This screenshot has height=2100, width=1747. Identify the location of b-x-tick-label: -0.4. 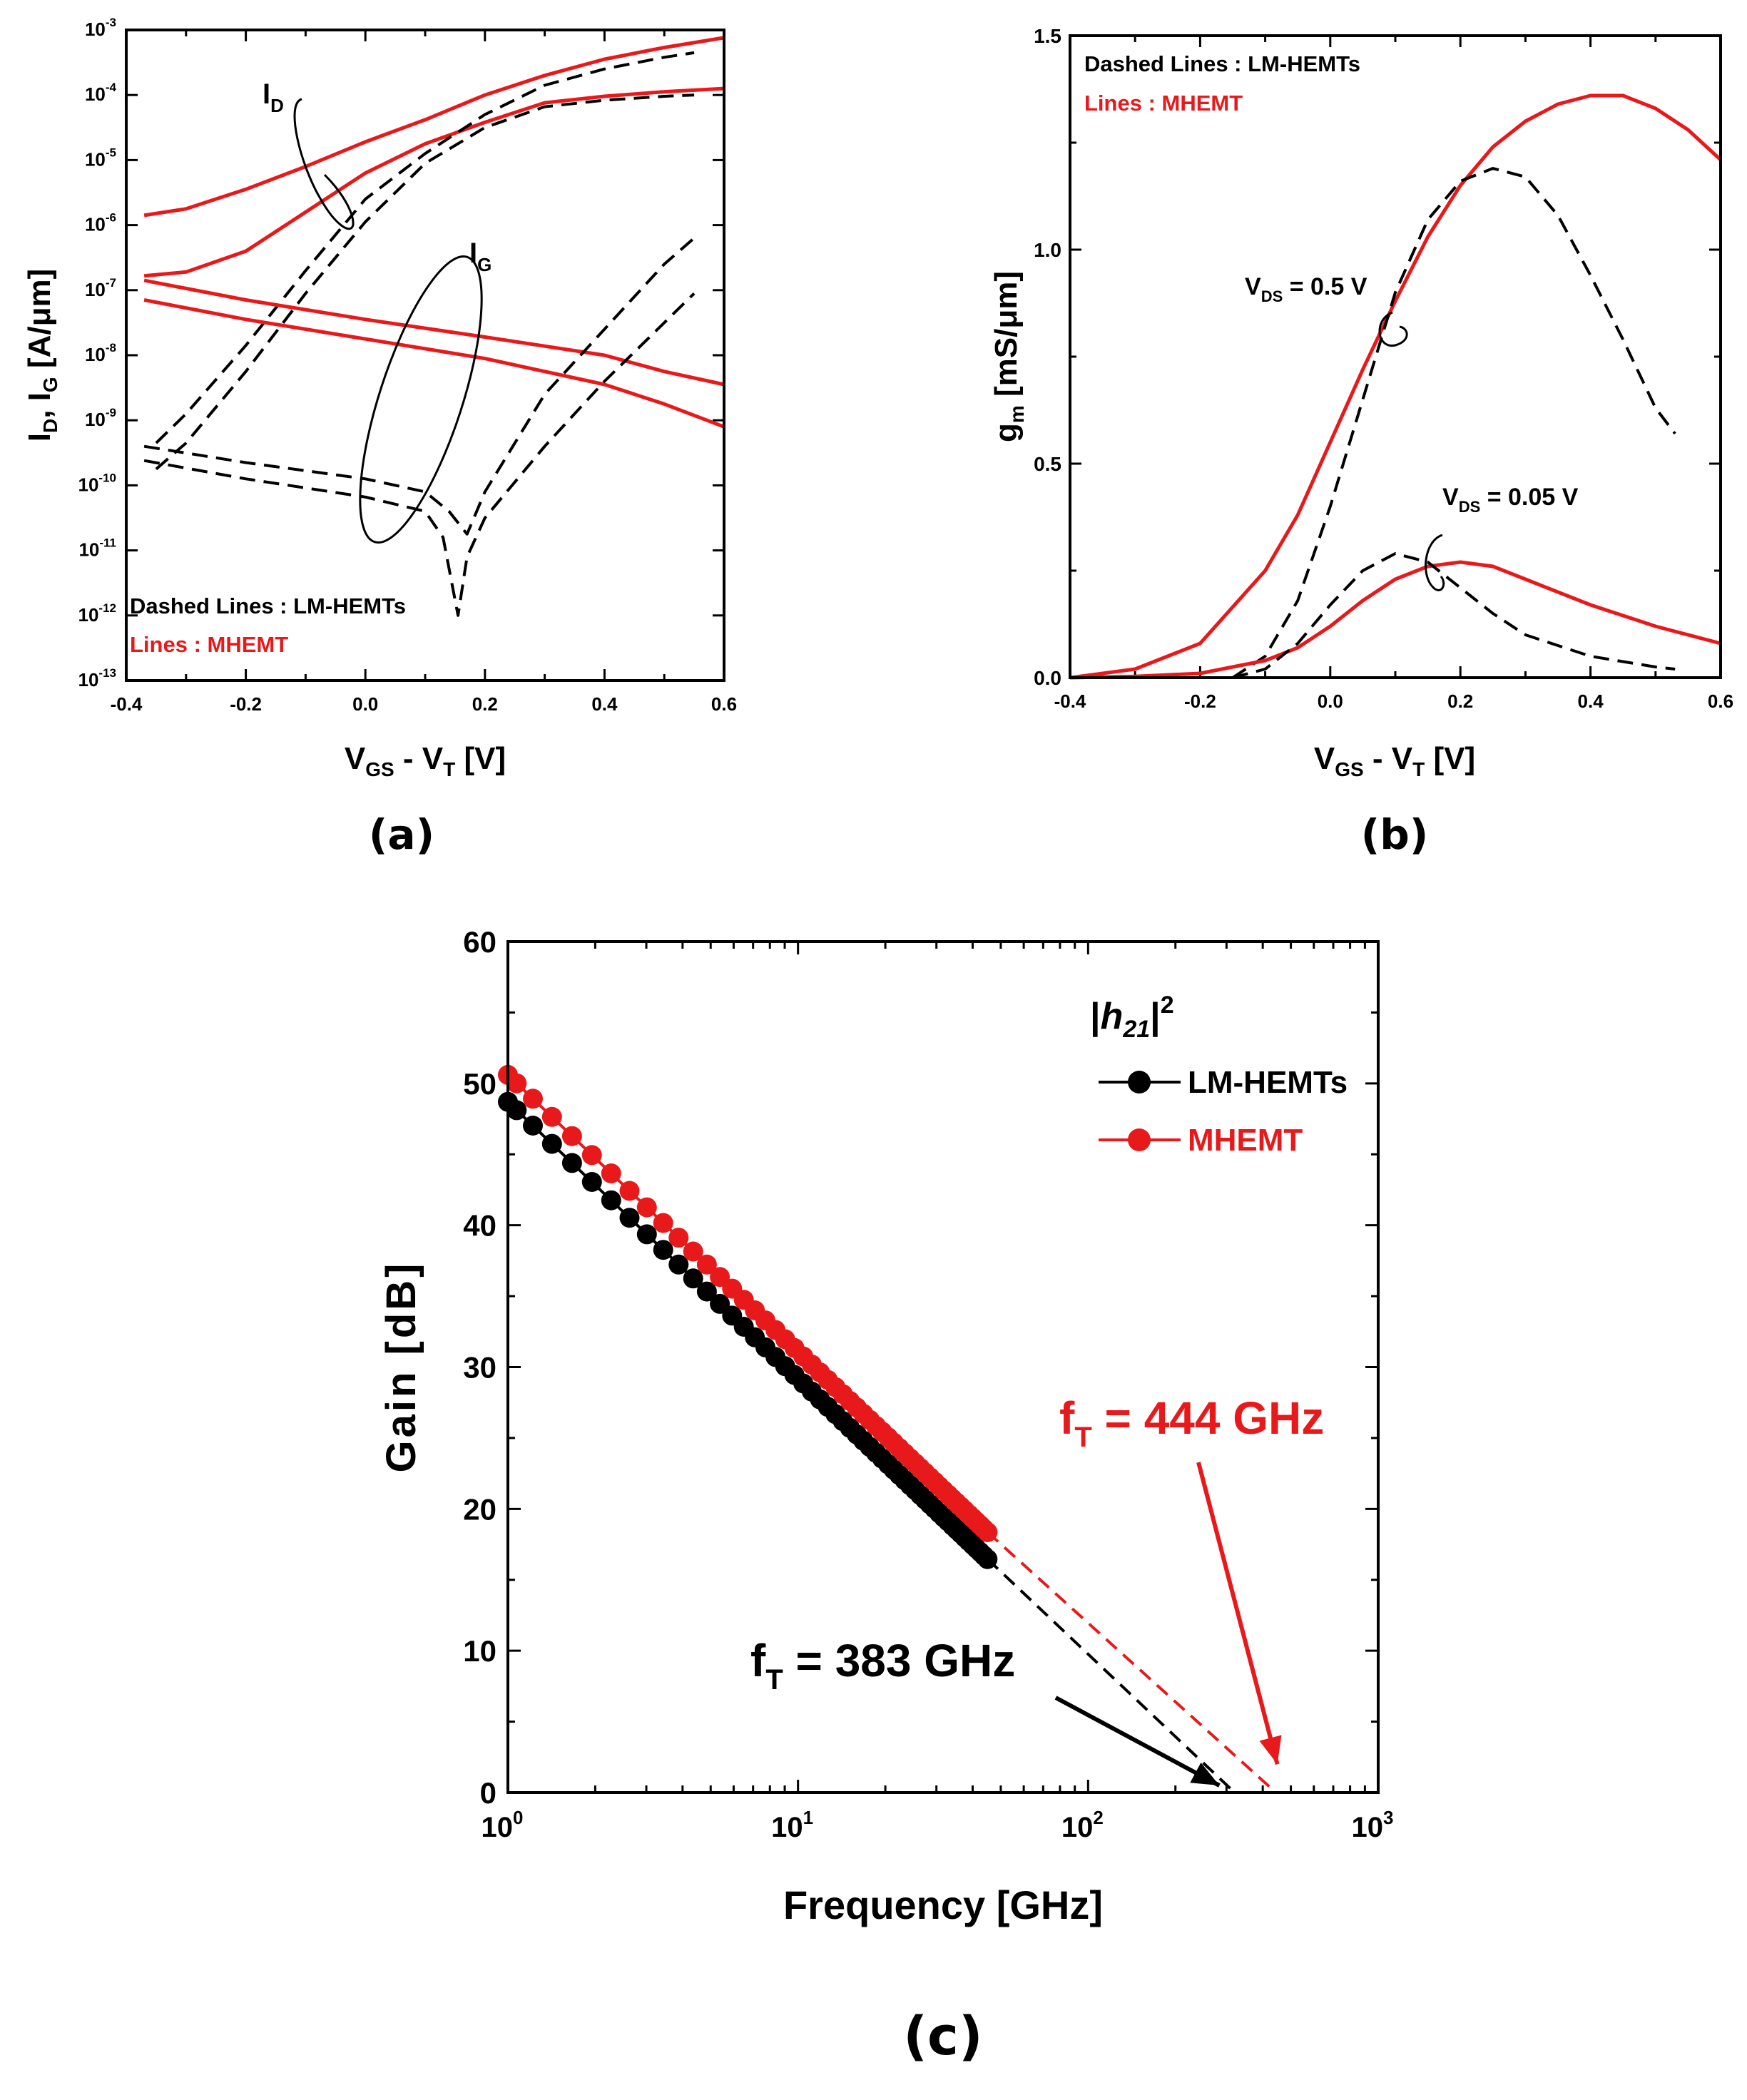
(1070, 701).